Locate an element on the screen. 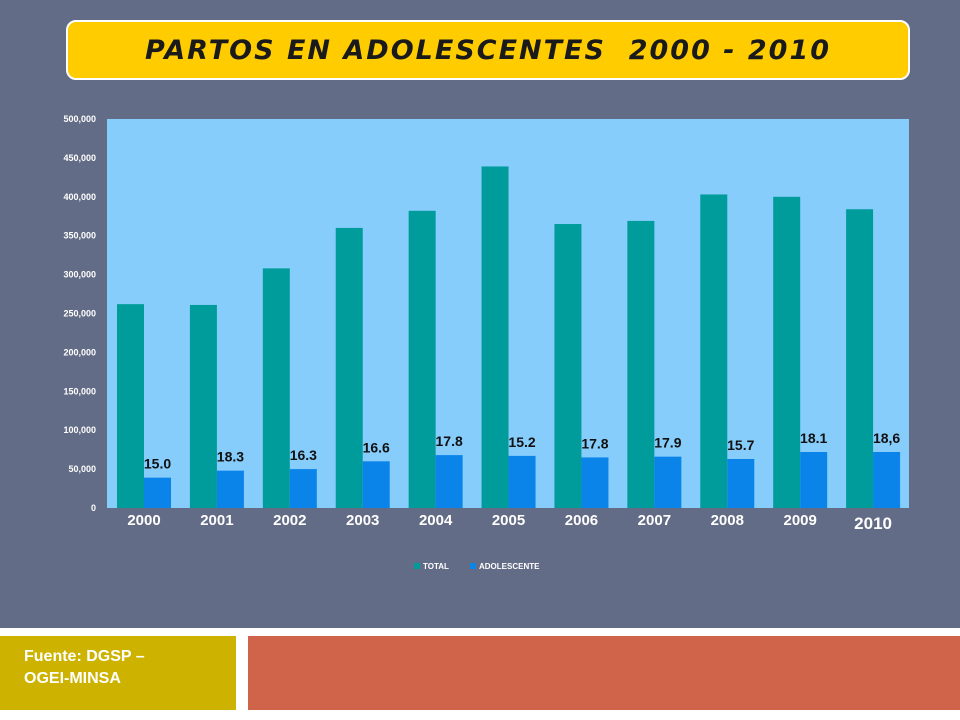 The image size is (960, 720). y-tick-label: 250,000 is located at coordinates (79, 314).